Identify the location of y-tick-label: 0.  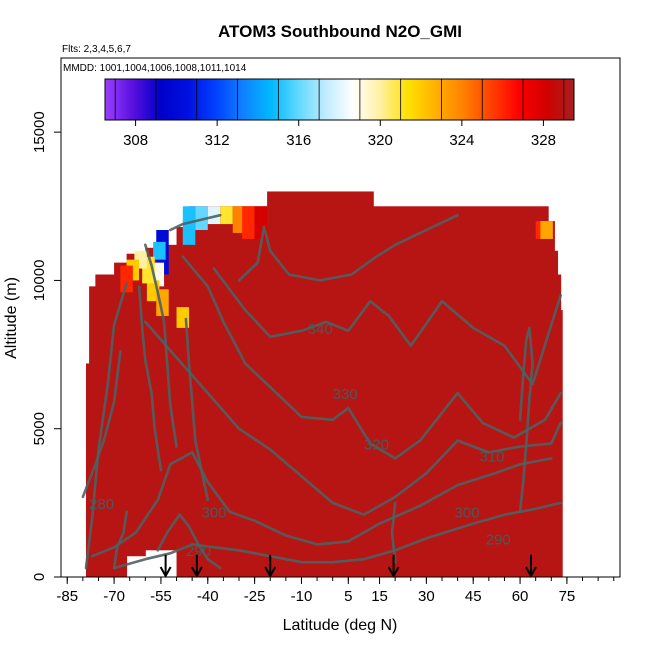
(39, 577).